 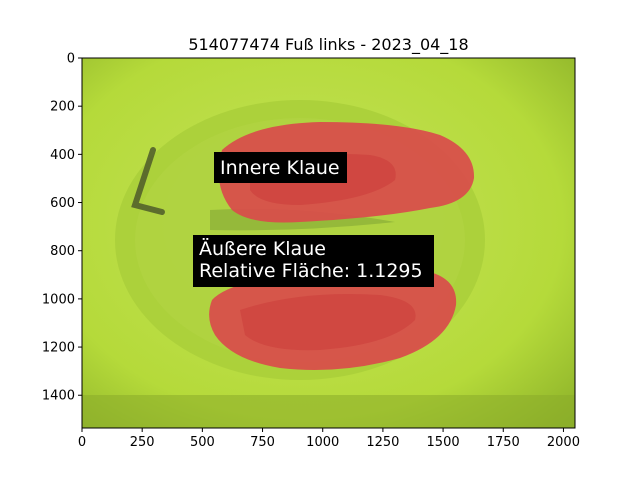 I want to click on annotation-outer-claw: Äußere Klaue Relative Fläche: 1.1295, so click(x=313, y=261).